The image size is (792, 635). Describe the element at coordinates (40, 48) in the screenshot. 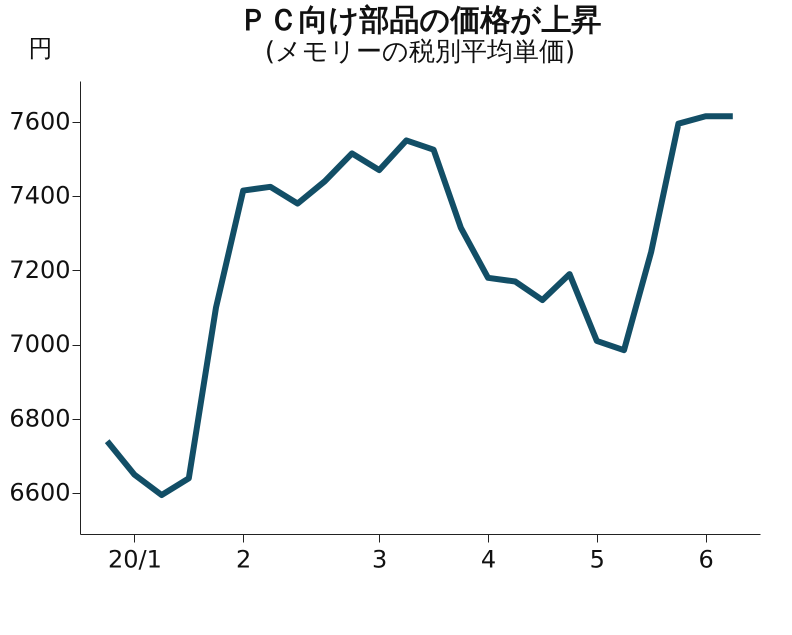

I see `y-axis-title: 円` at that location.